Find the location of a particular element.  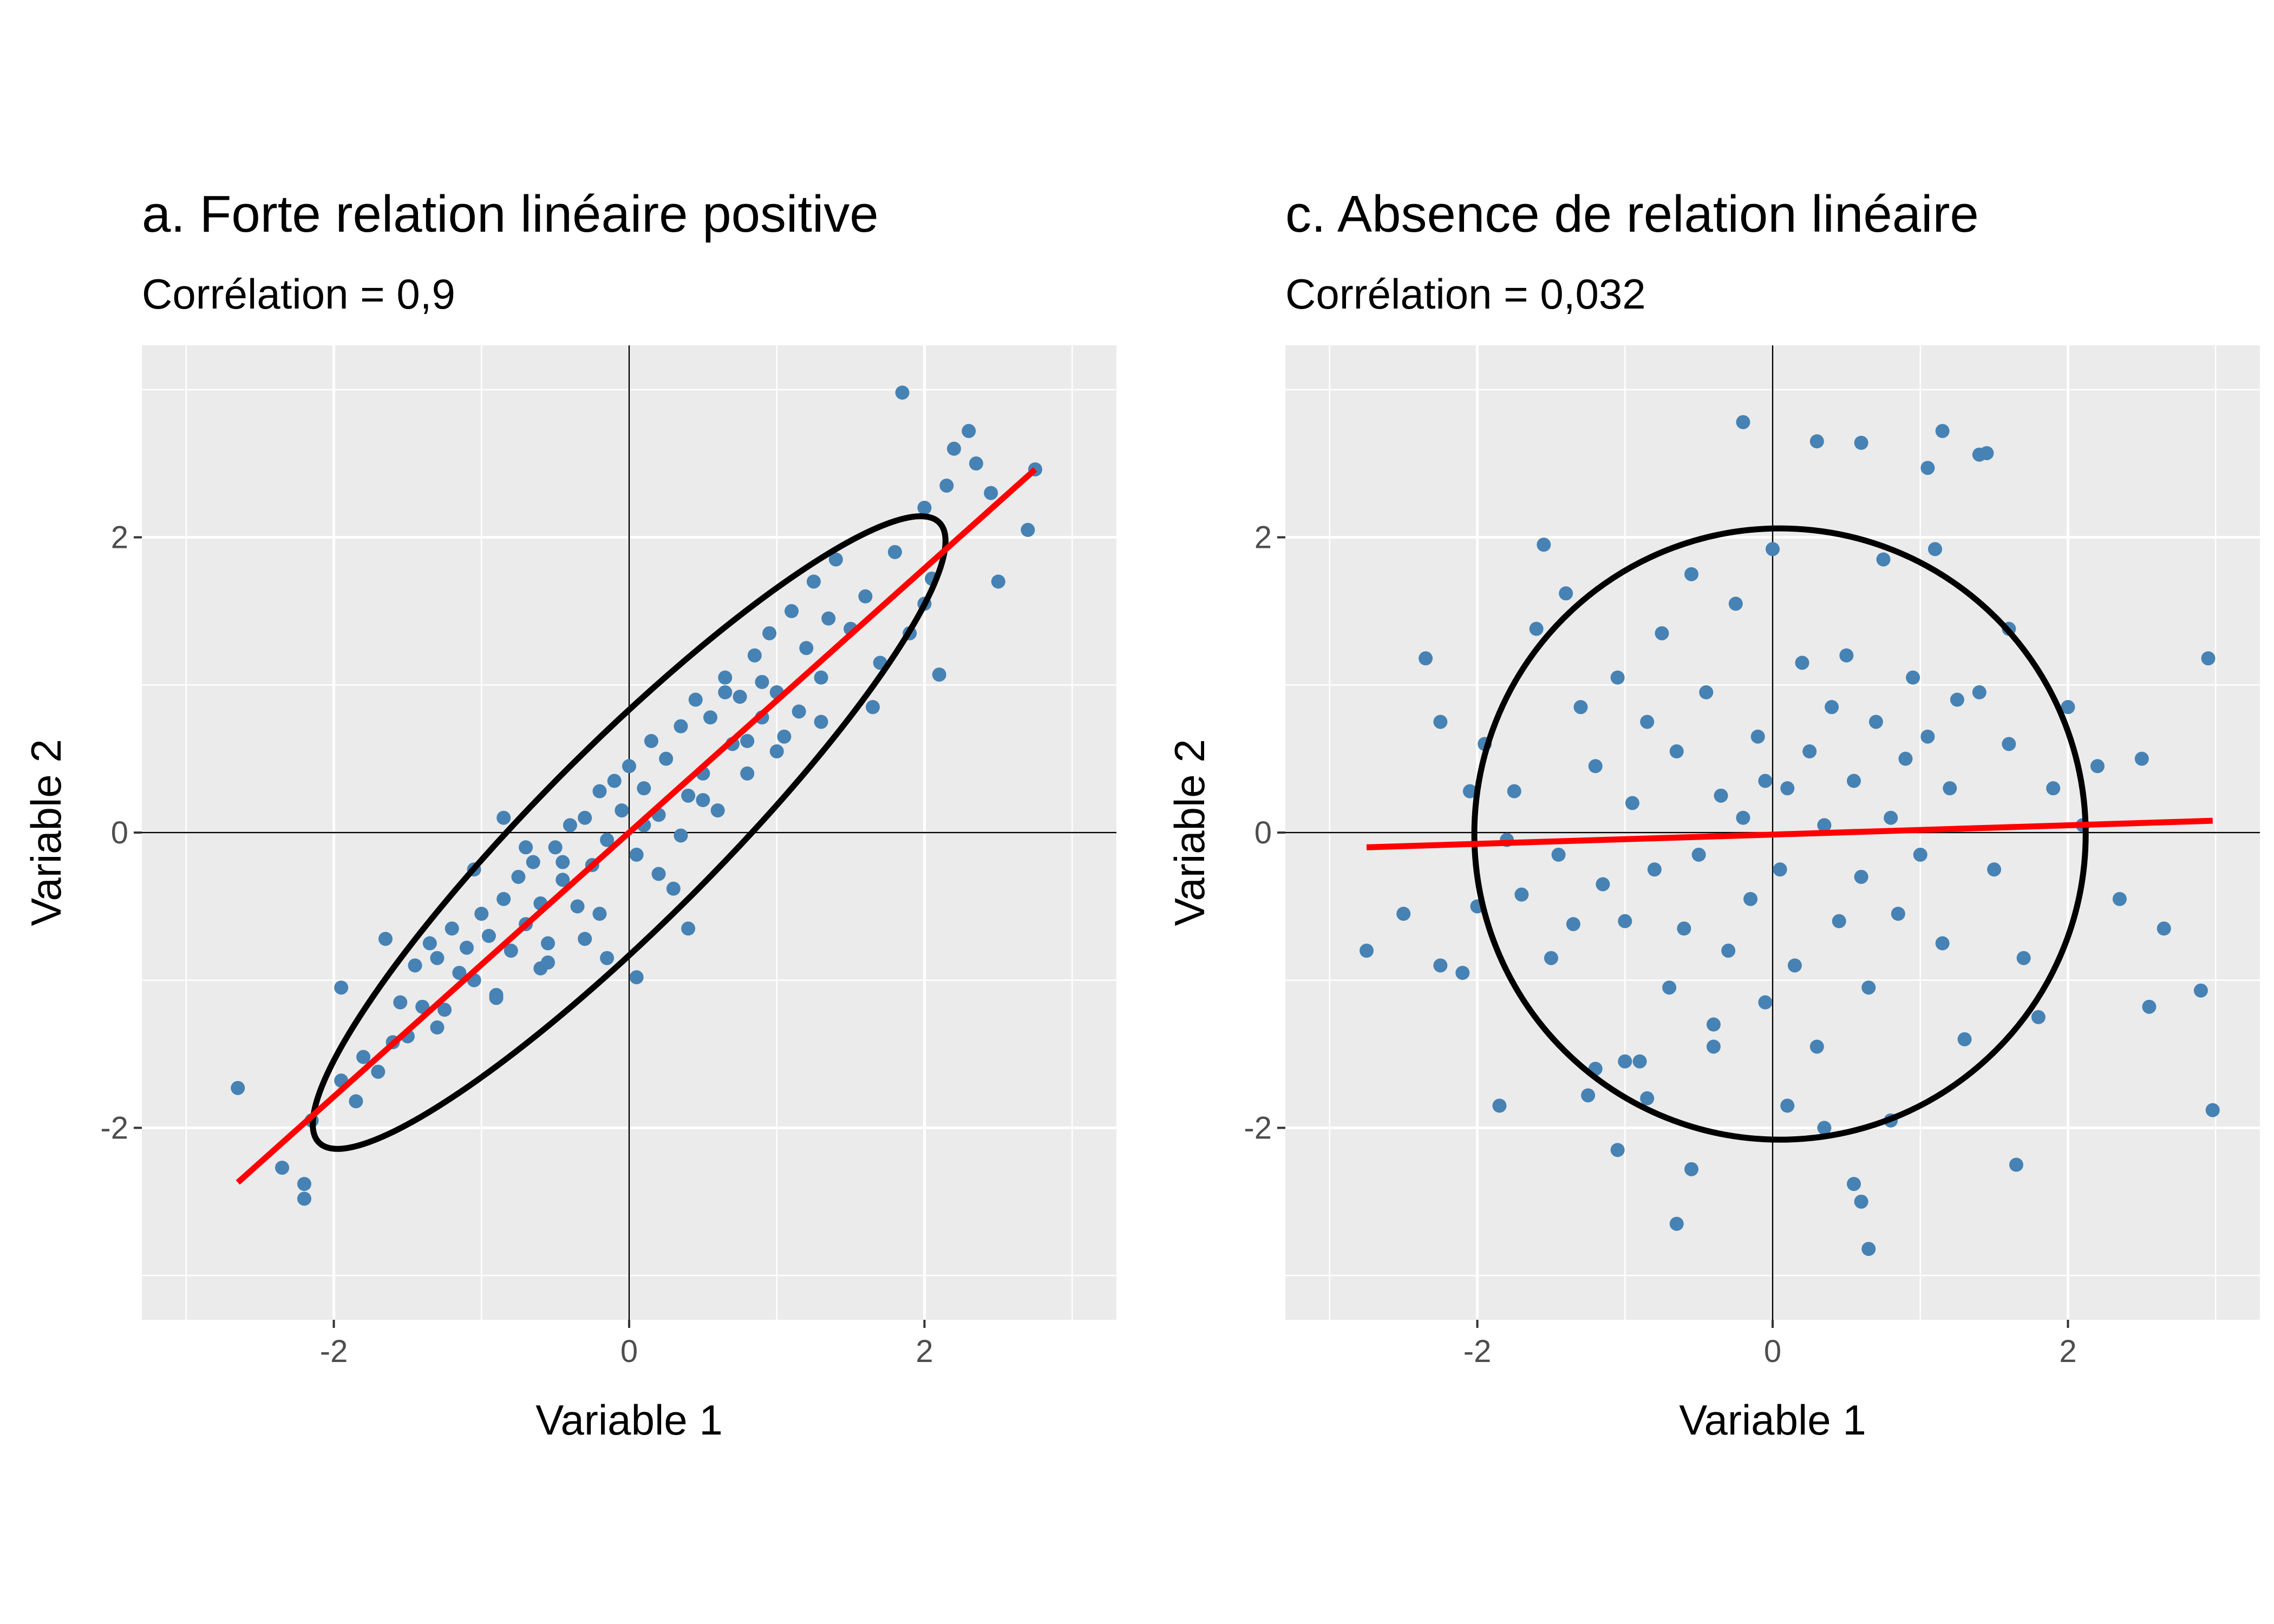

x-tick-label: 2 is located at coordinates (2067, 1351).